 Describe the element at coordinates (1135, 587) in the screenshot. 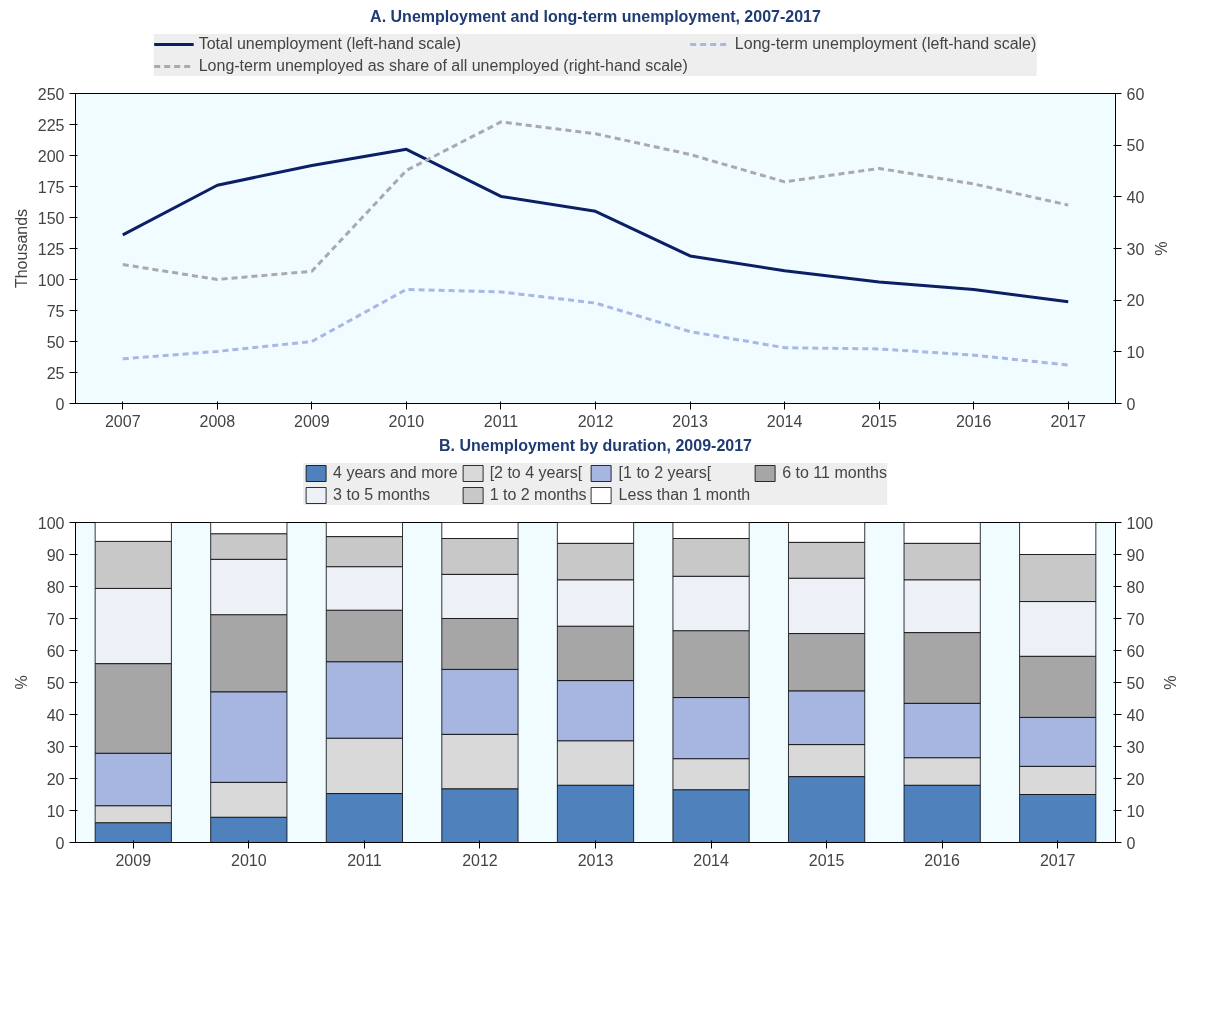

I see `y2-tick-label: 80` at that location.